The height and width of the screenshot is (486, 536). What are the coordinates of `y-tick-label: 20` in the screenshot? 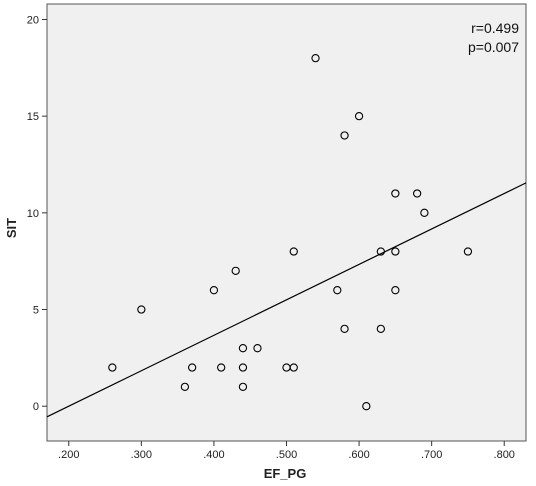 It's located at (33, 20).